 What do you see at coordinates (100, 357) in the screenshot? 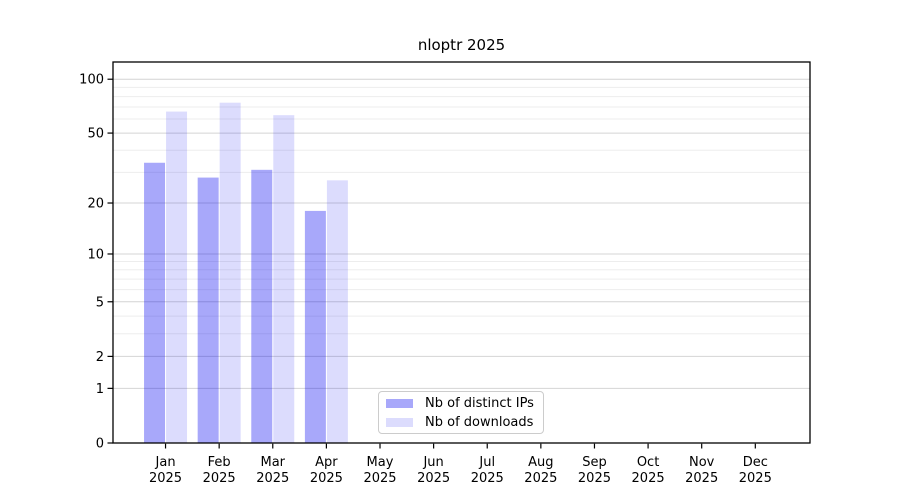
I see `y-tick-label: 2` at bounding box center [100, 357].